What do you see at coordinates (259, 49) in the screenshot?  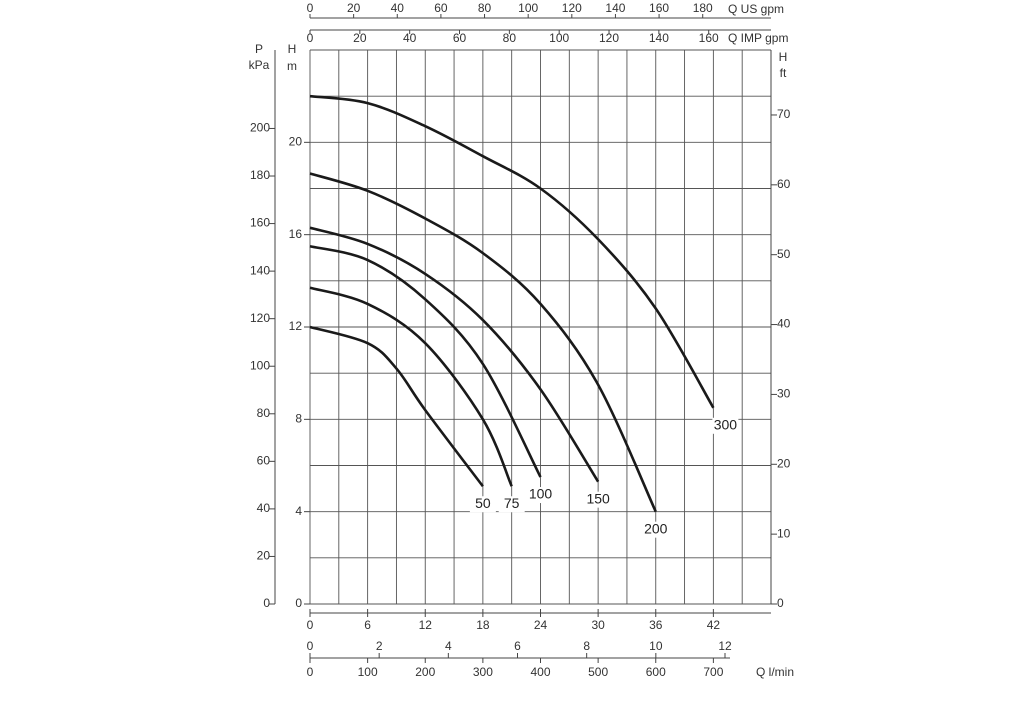 I see `axis-title: P` at bounding box center [259, 49].